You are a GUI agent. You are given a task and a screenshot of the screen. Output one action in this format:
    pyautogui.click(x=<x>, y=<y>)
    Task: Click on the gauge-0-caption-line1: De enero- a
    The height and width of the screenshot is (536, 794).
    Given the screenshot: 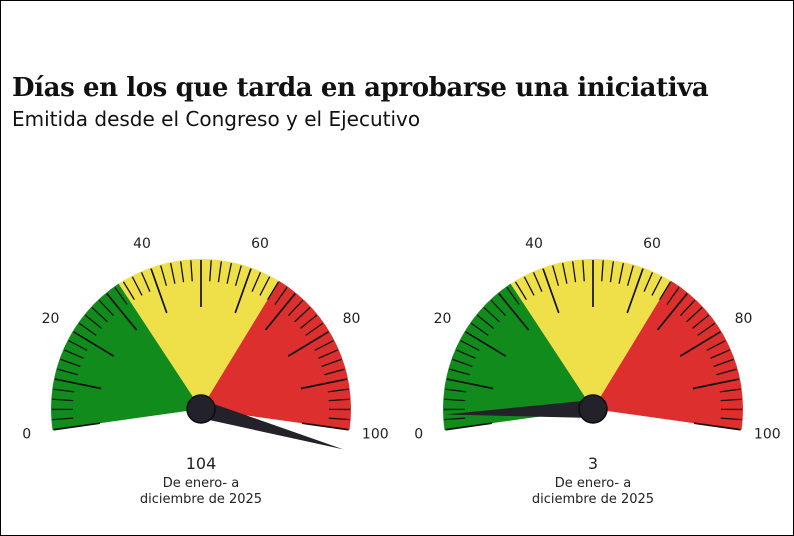 What is the action you would take?
    pyautogui.click(x=201, y=483)
    